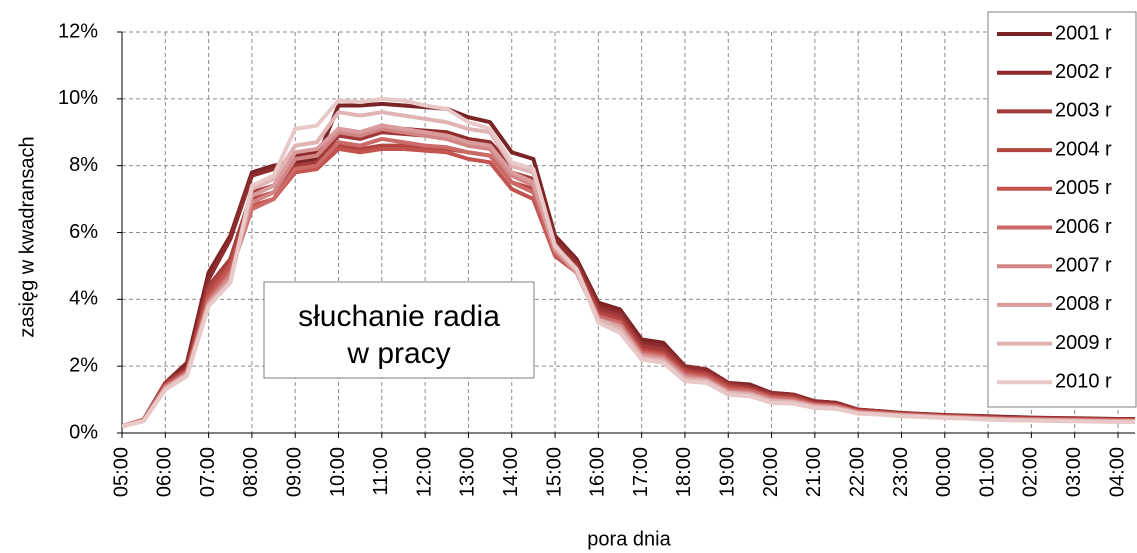  I want to click on legend-label: 2010 r, so click(1083, 382).